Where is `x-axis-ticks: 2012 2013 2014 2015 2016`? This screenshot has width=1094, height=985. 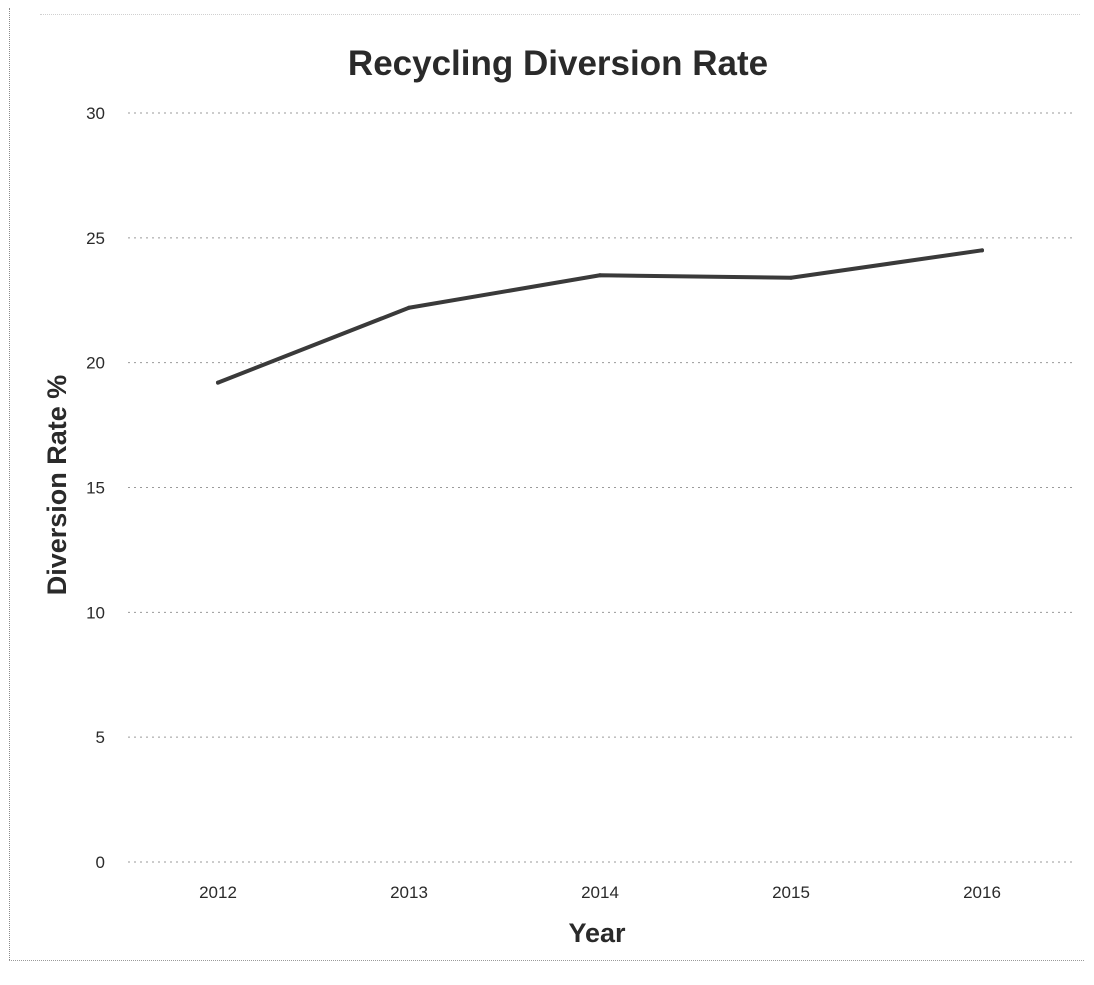 x-axis-ticks: 2012 2013 2014 2015 2016 is located at coordinates (600, 892).